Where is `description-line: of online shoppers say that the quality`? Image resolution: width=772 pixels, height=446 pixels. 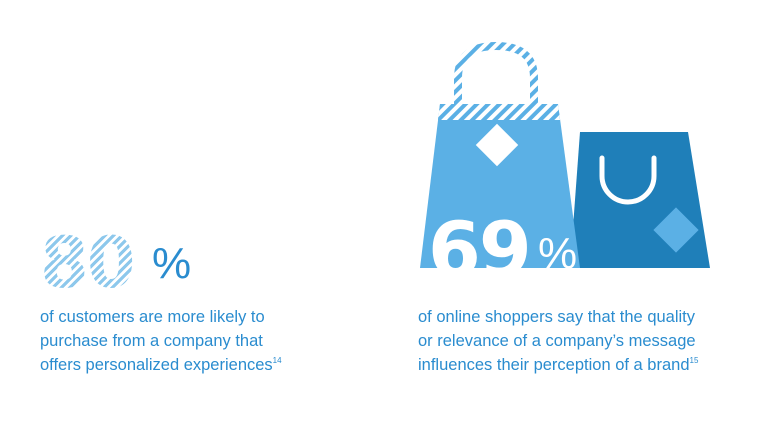
description-line: of online shoppers say that the quality is located at coordinates (557, 317).